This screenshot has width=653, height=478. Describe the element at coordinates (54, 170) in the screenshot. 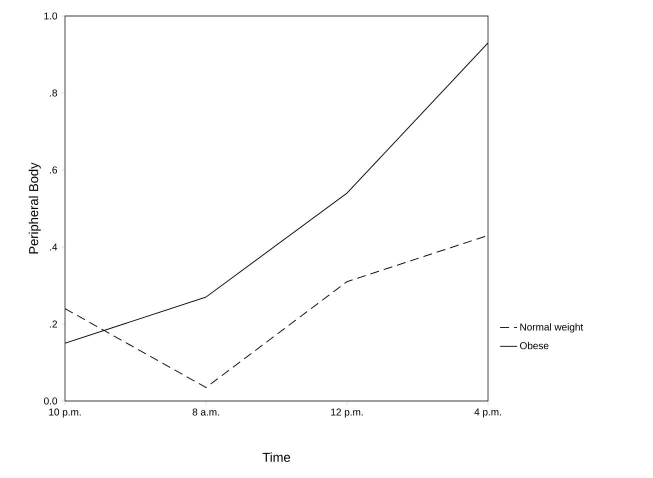

I see `y-tick-label: .6` at that location.